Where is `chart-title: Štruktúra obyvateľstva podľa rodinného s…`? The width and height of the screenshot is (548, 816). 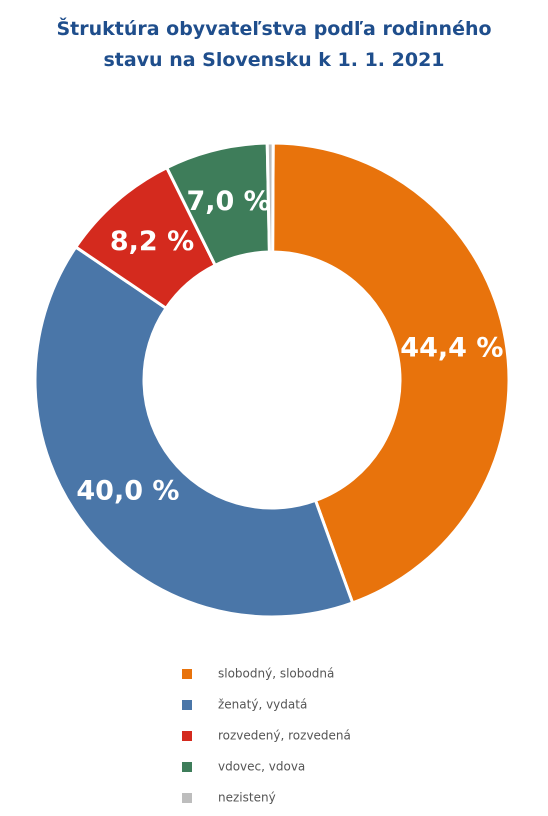
chart-title: Štruktúra obyvateľstva podľa rodinného s… is located at coordinates (274, 44).